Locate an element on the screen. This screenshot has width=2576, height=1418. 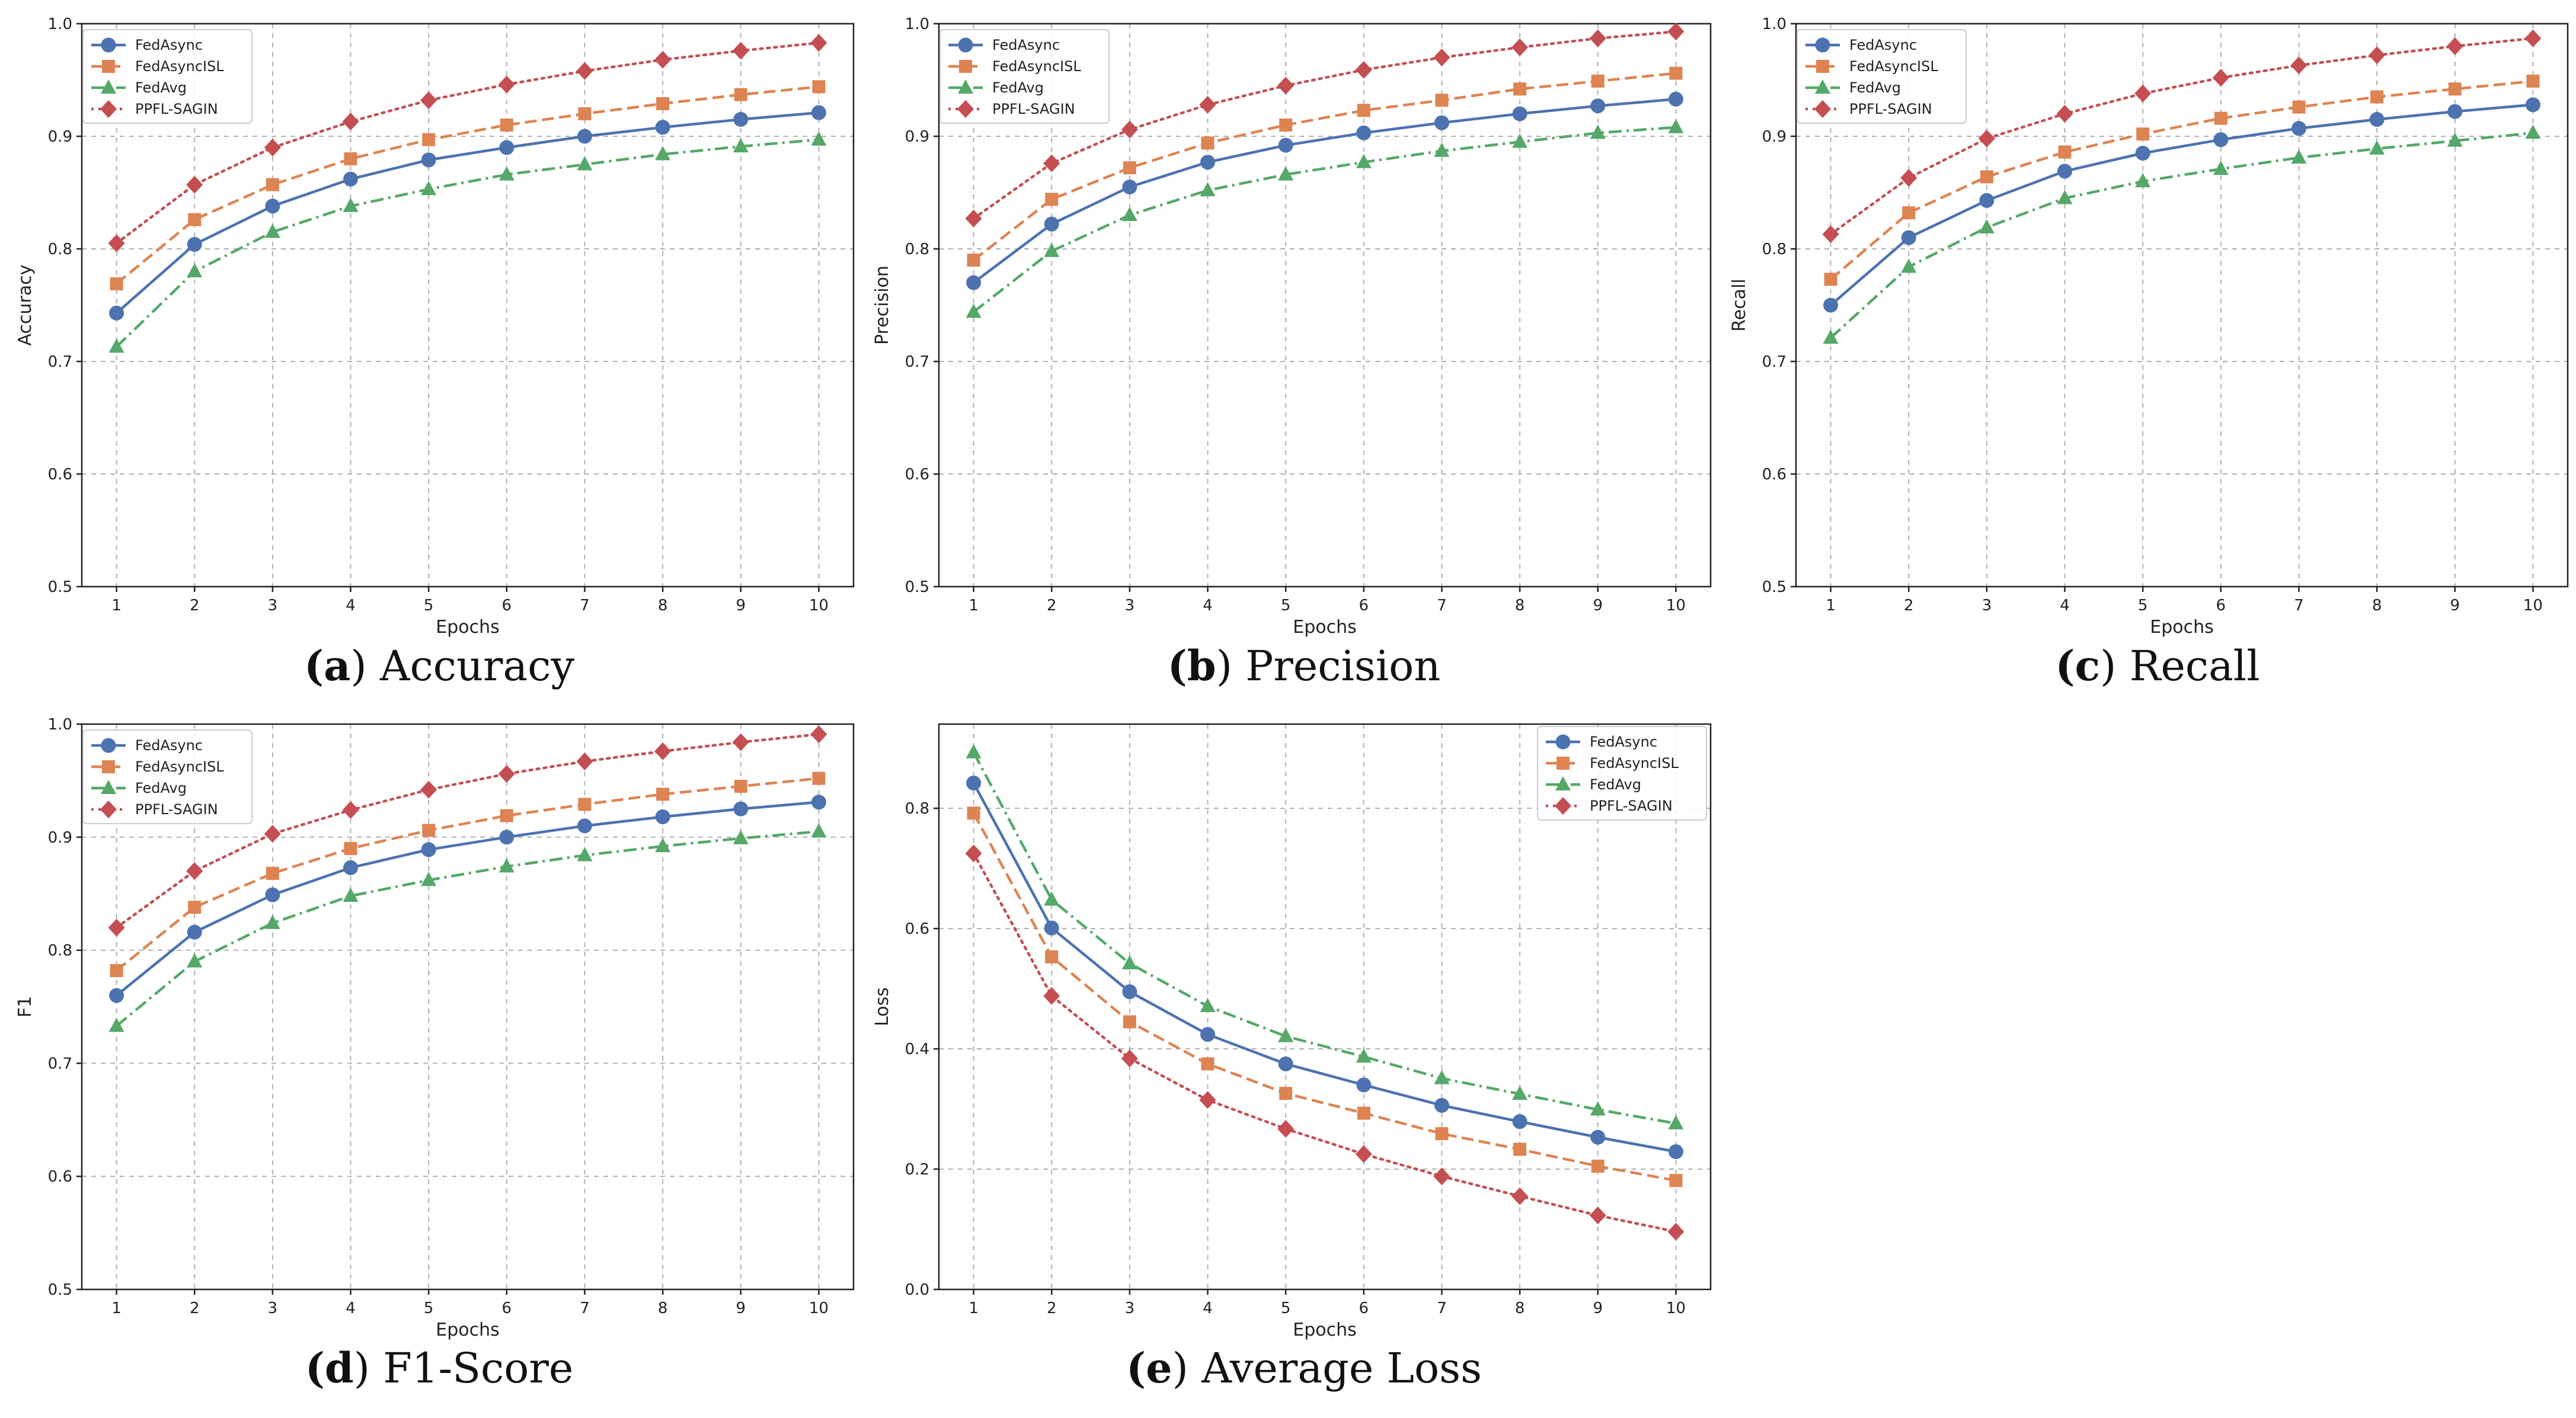
legend-box is located at coordinates (1622, 773).